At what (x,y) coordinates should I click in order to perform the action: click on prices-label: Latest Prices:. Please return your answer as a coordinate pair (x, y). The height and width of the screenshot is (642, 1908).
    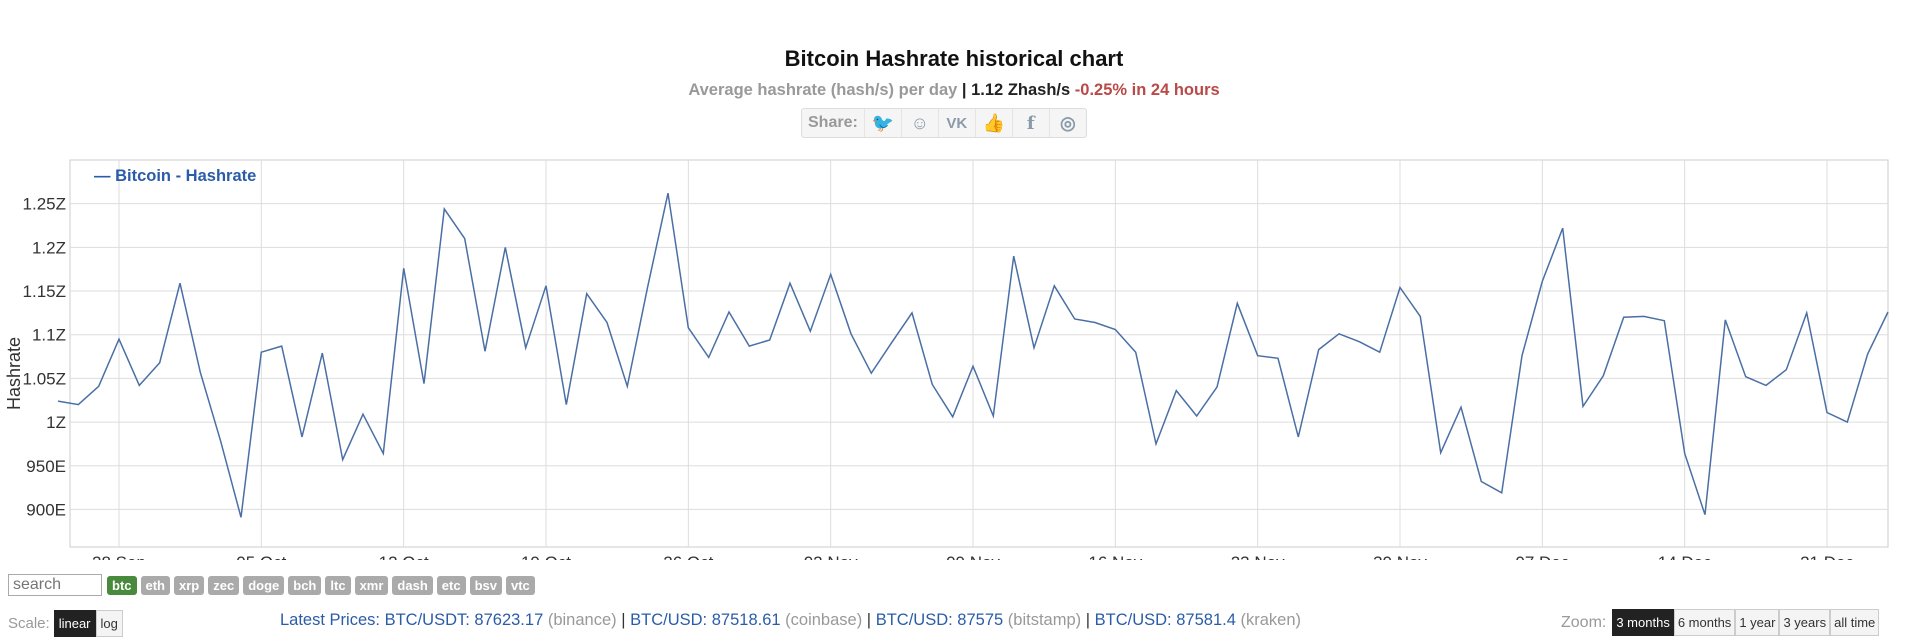
    Looking at the image, I should click on (330, 620).